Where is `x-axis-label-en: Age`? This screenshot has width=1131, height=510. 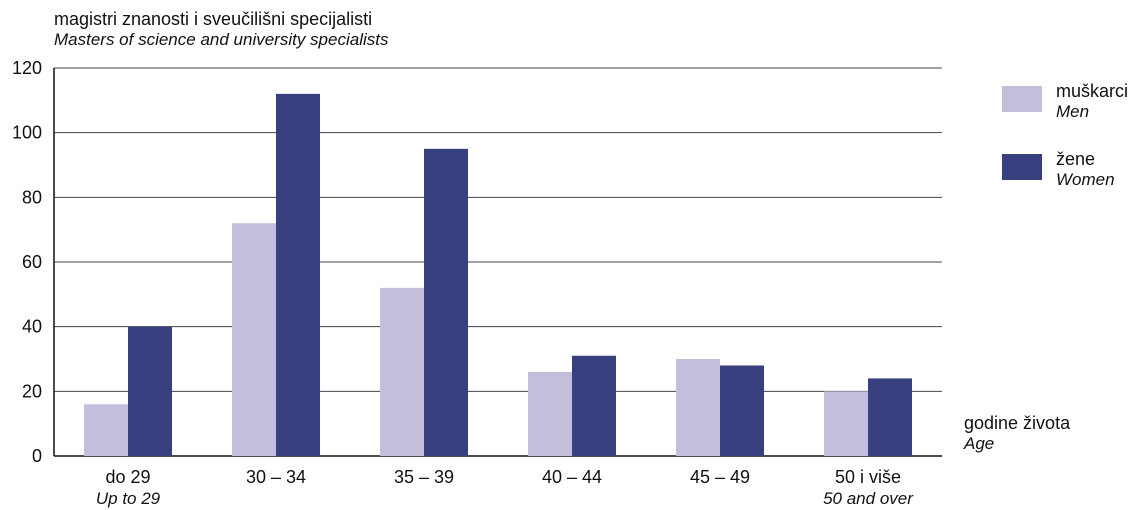
x-axis-label-en: Age is located at coordinates (979, 443).